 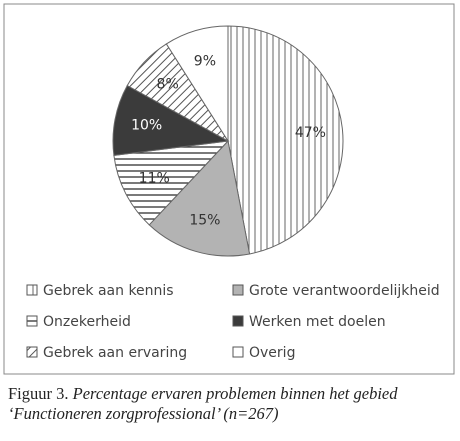 I want to click on data-label: 9%, so click(x=205, y=61).